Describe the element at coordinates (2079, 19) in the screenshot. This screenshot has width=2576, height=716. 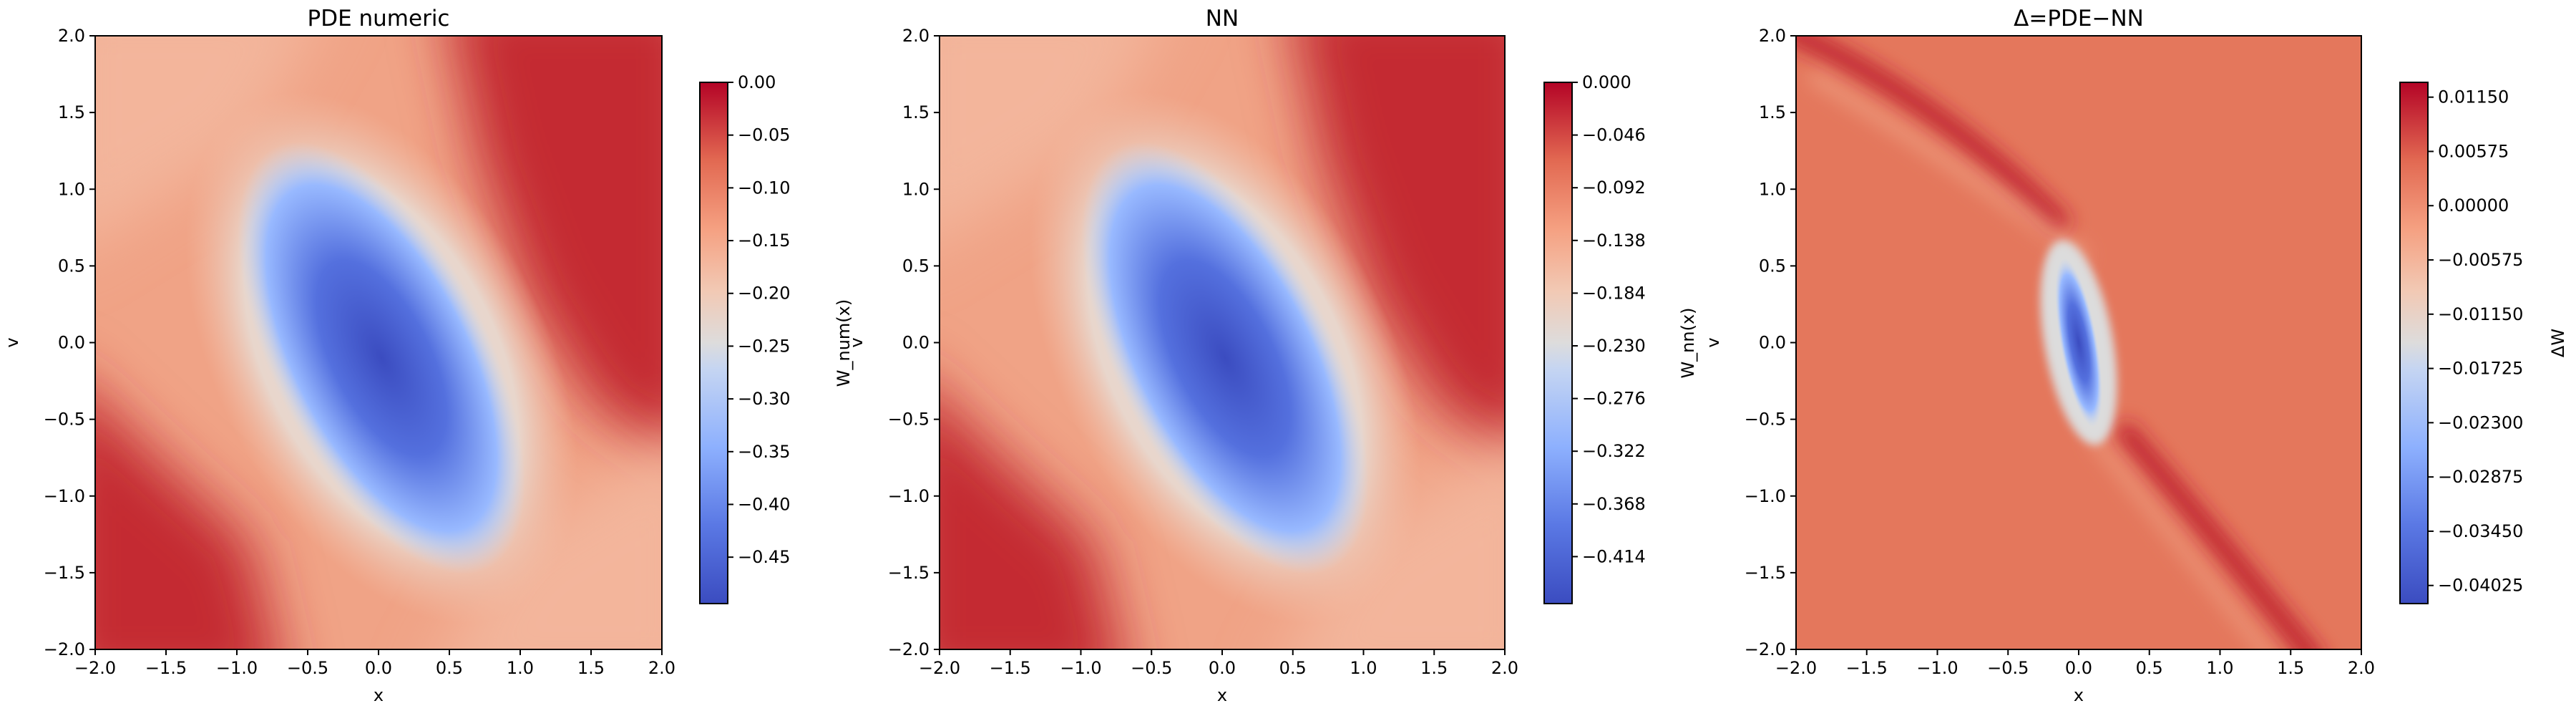
I see `chart-title: Δ=PDE−NN` at that location.